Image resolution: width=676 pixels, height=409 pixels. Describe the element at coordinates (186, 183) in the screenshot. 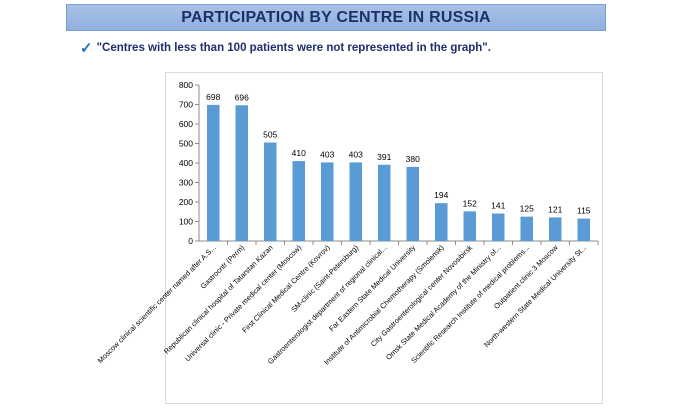

I see `y-tick-label: 300` at that location.